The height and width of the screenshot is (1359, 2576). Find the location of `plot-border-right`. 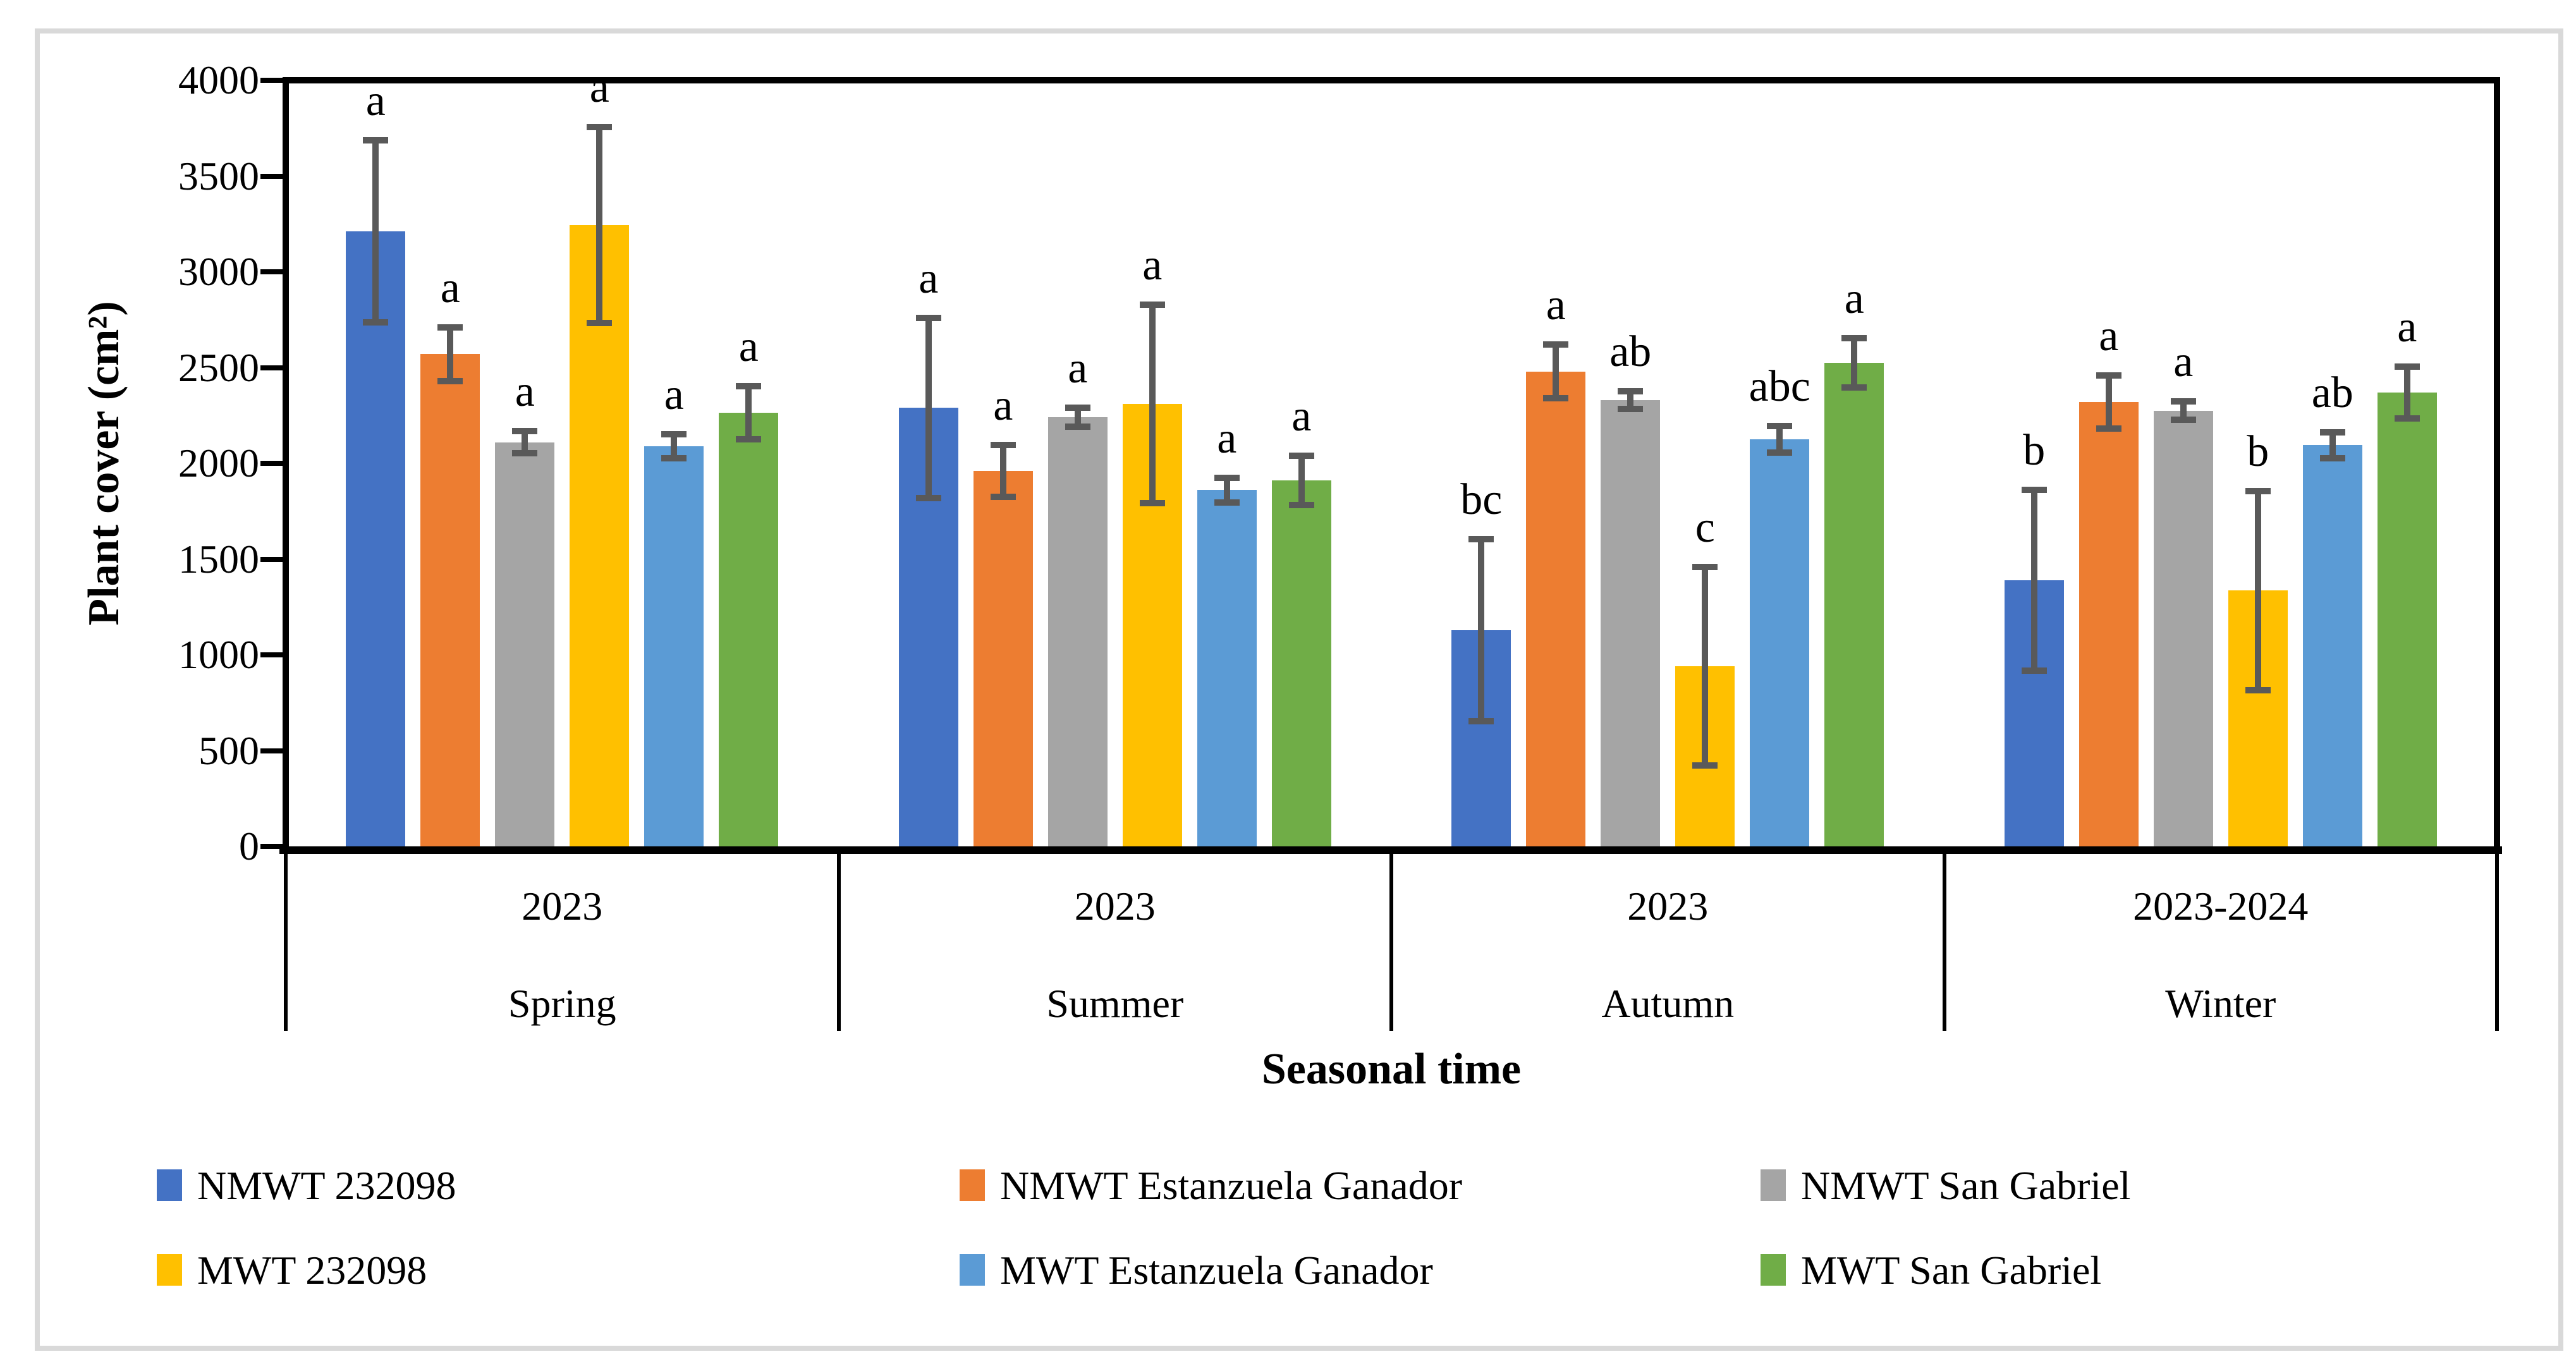

plot-border-right is located at coordinates (2497, 465).